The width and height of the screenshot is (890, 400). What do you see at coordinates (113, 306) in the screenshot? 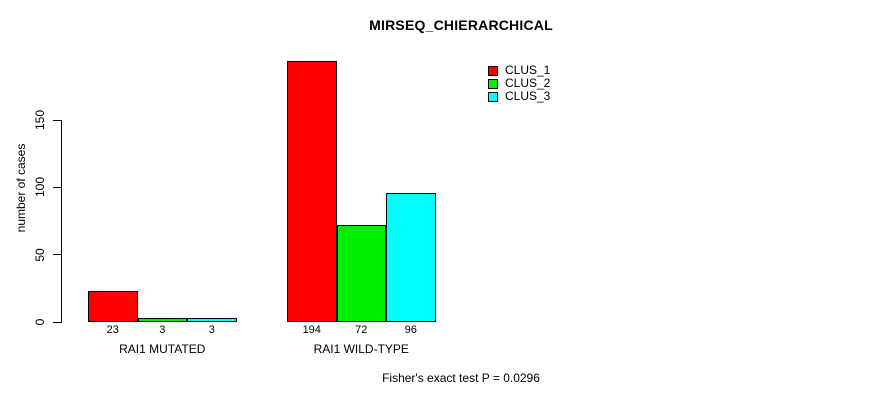
I see `bar-clus_1-group1` at bounding box center [113, 306].